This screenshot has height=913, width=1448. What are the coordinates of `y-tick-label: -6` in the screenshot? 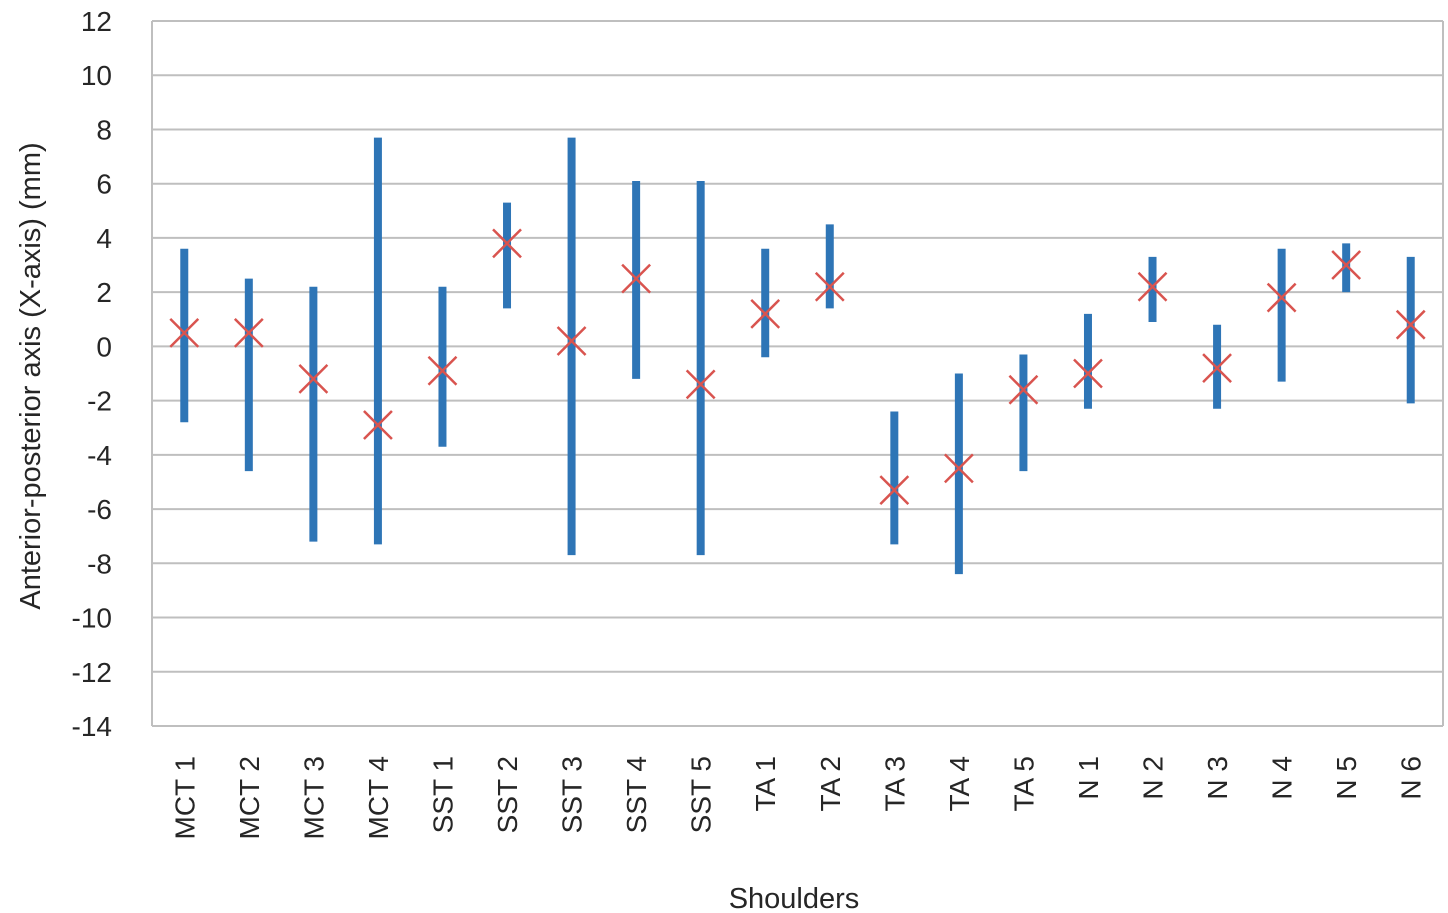 It's located at (99, 509).